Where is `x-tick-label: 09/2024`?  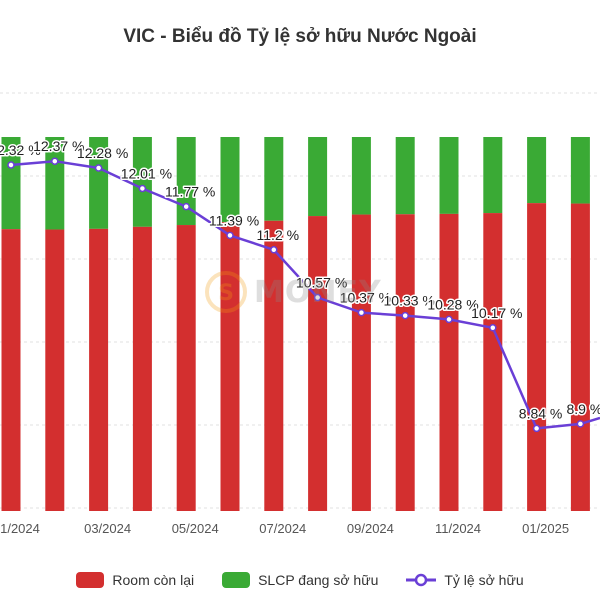 x-tick-label: 09/2024 is located at coordinates (370, 528).